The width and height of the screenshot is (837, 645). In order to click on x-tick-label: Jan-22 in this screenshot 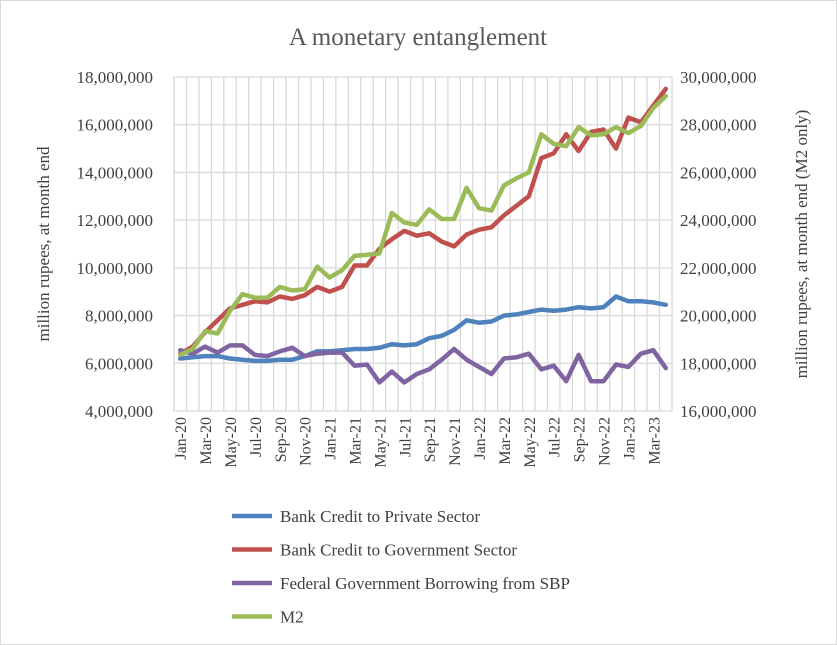, I will do `click(480, 438)`.